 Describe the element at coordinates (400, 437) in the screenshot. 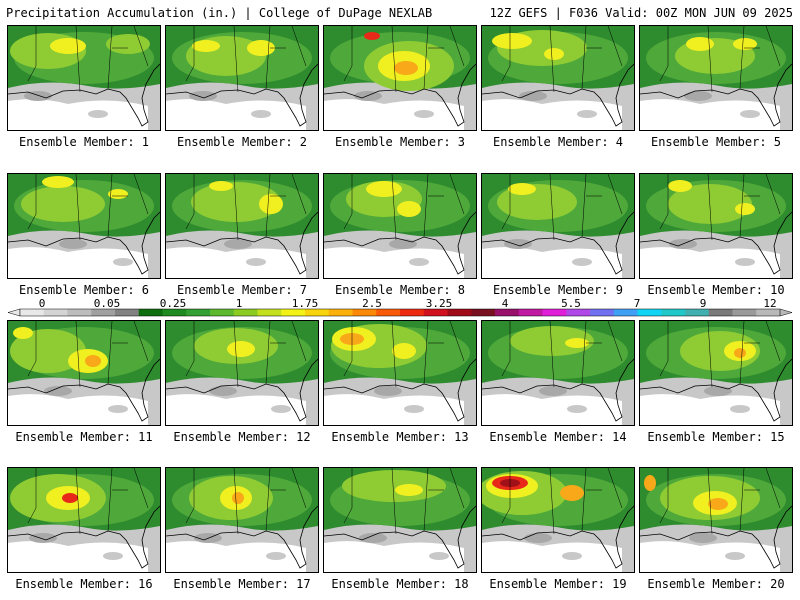

I see `ensemble-member-label: Ensemble Member: 13` at that location.